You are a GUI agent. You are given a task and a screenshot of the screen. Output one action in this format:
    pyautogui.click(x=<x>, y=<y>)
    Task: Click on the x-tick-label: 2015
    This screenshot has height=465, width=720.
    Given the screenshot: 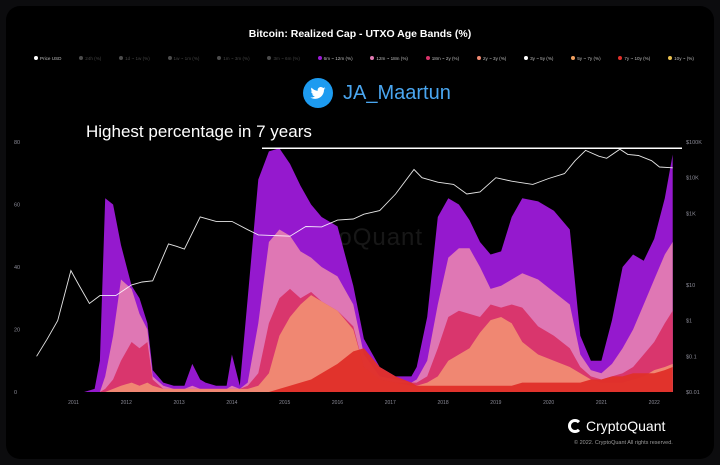 What is the action you would take?
    pyautogui.click(x=284, y=403)
    